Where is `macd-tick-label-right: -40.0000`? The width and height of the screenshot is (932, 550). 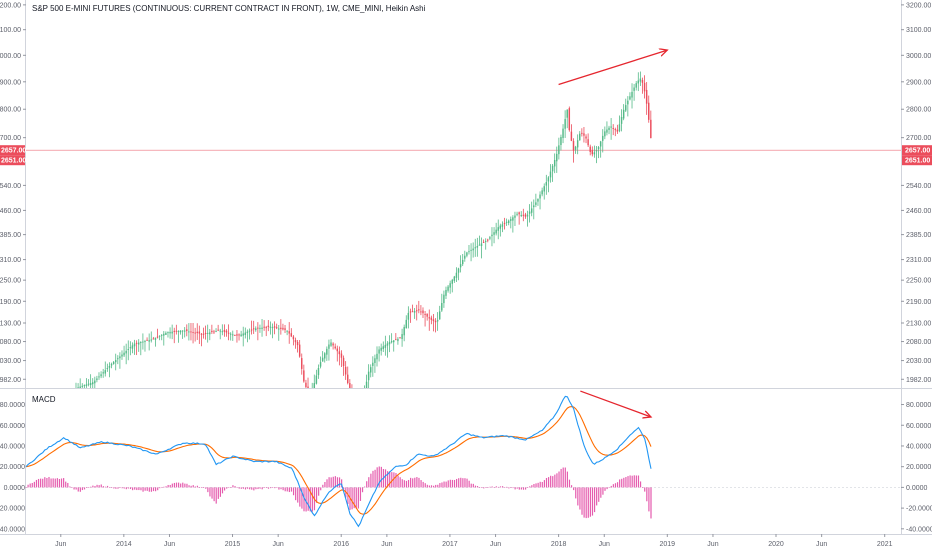
macd-tick-label-right: -40.0000 is located at coordinates (919, 529).